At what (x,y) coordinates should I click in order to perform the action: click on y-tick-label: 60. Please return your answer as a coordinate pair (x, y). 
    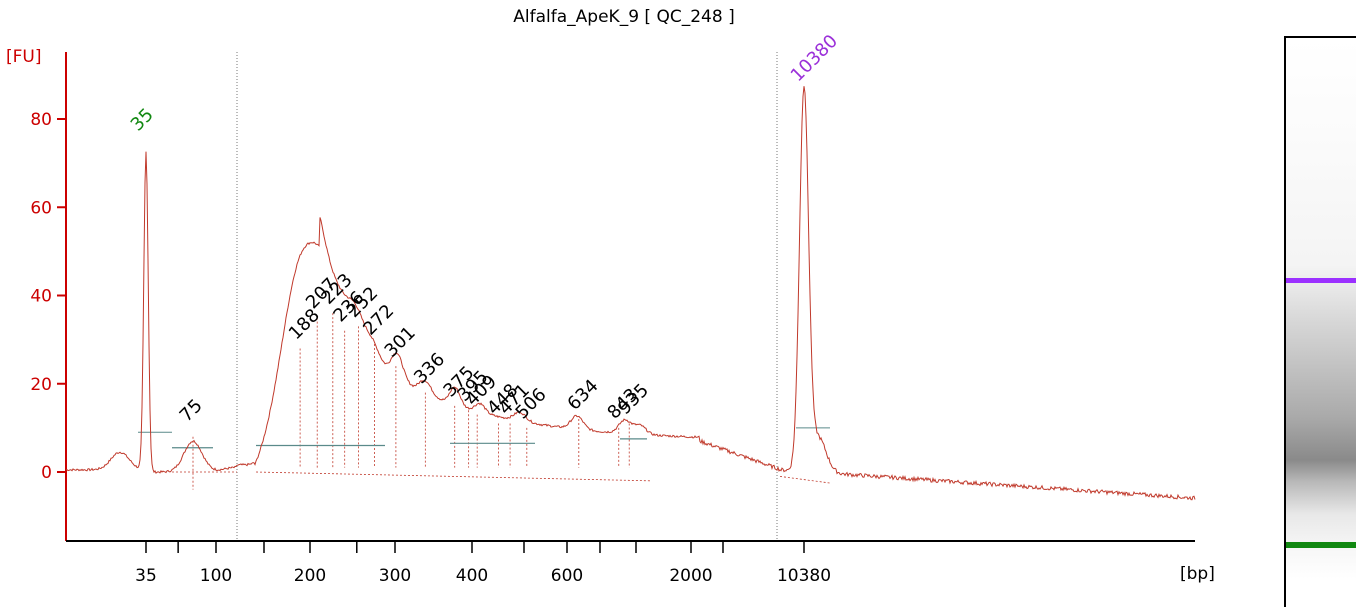
    Looking at the image, I should click on (41, 208).